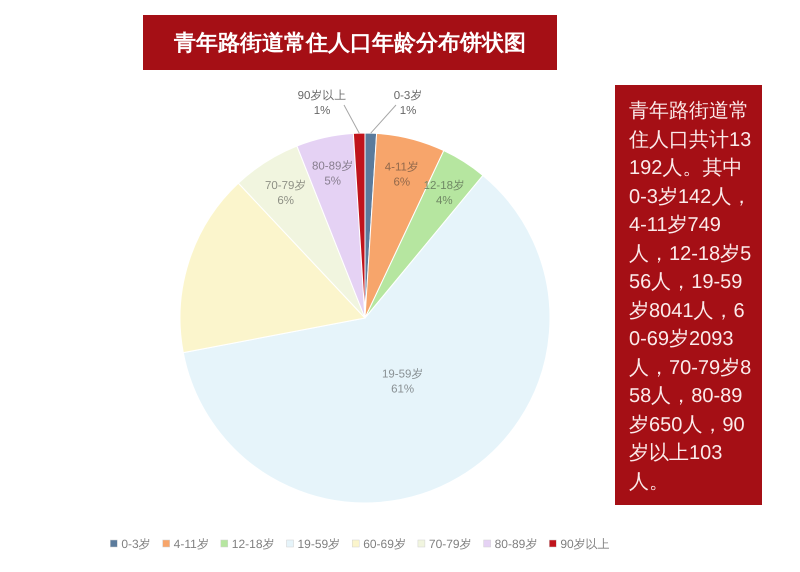 This screenshot has height=572, width=800. What do you see at coordinates (585, 544) in the screenshot?
I see `legend-label: 90岁以上` at bounding box center [585, 544].